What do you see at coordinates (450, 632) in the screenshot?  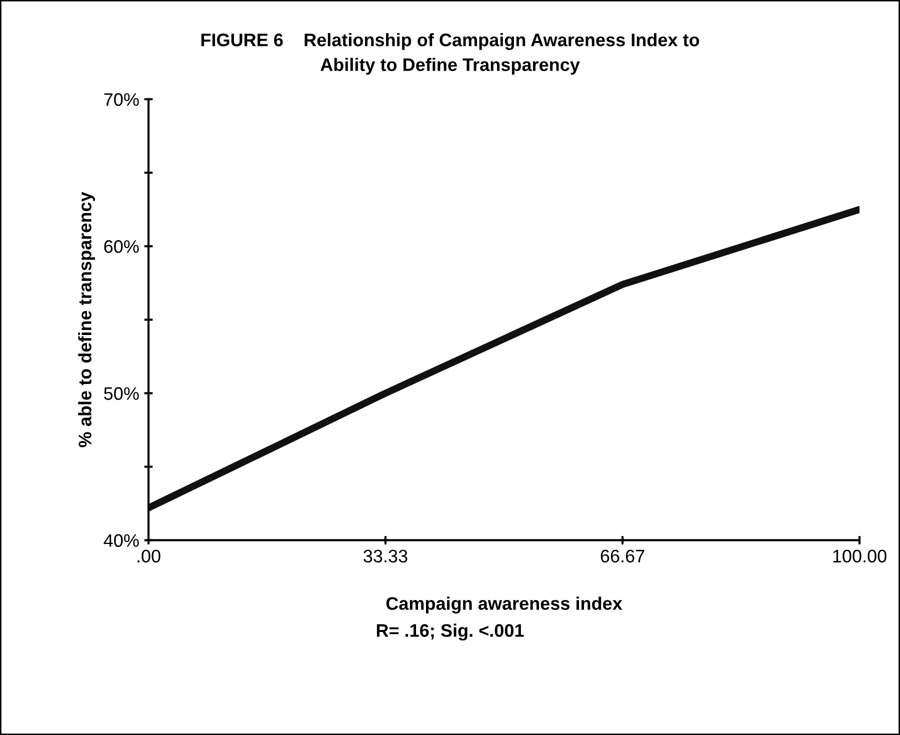 I see `text: R= .16; Sig. <.001` at bounding box center [450, 632].